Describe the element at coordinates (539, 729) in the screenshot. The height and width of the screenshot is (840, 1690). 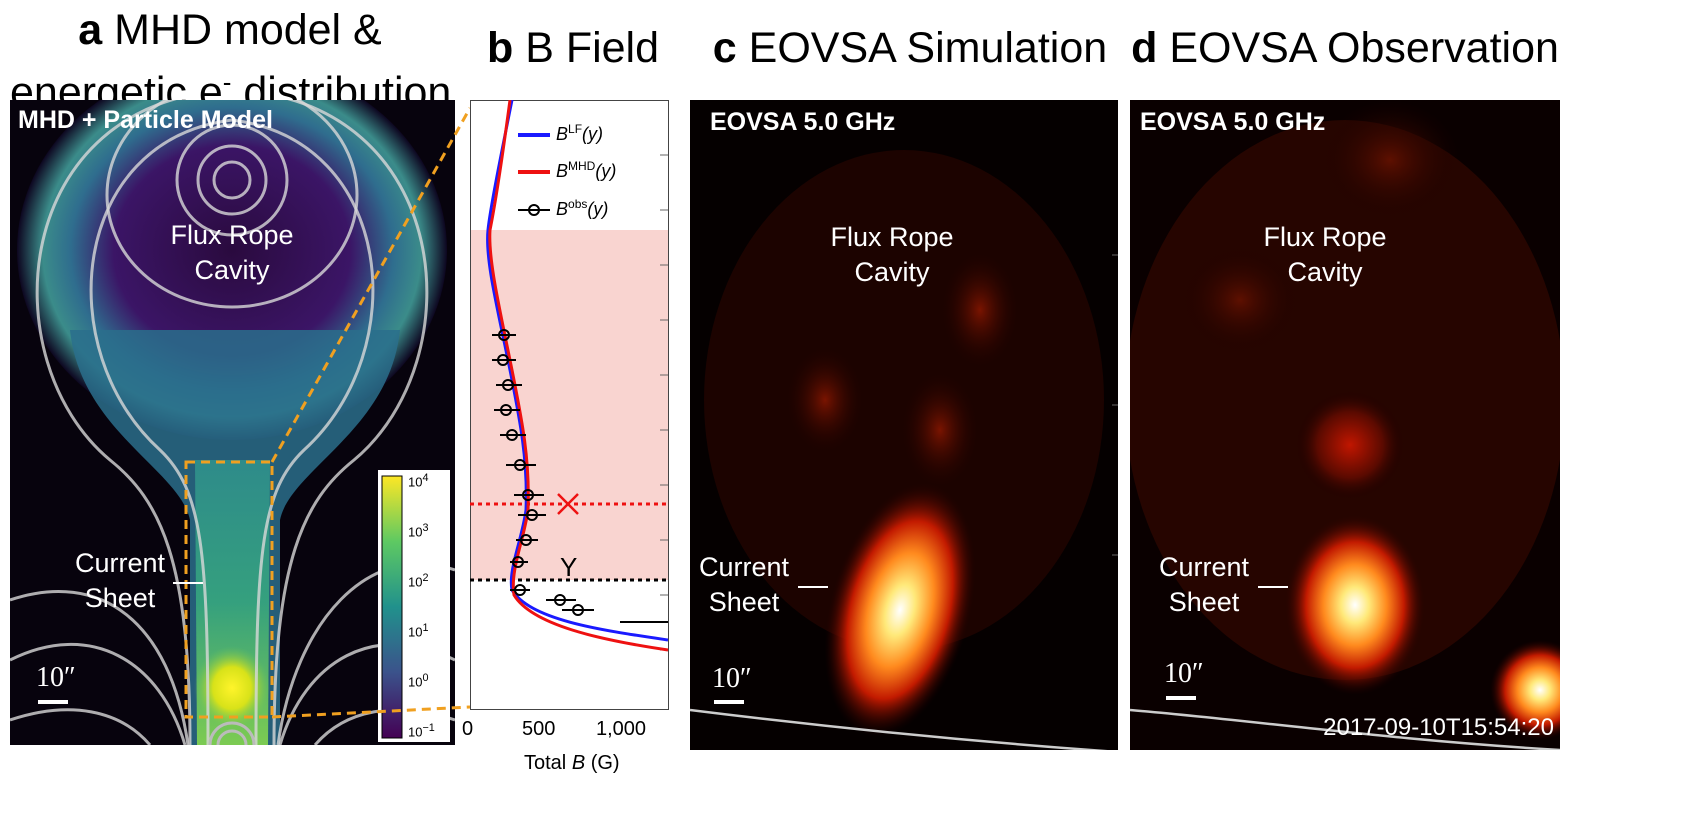
I see `xtick-500: 500` at that location.